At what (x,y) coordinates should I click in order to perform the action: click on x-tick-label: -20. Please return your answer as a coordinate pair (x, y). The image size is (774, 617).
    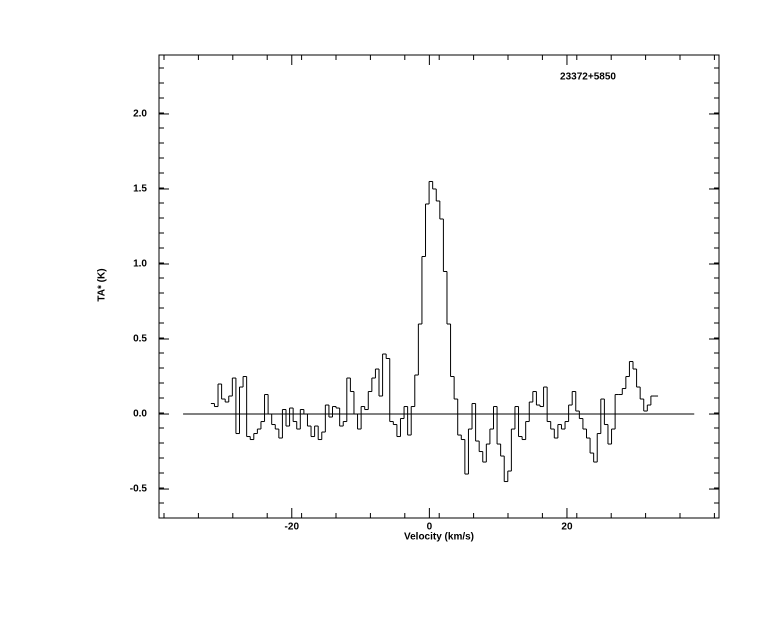
    Looking at the image, I should click on (292, 527).